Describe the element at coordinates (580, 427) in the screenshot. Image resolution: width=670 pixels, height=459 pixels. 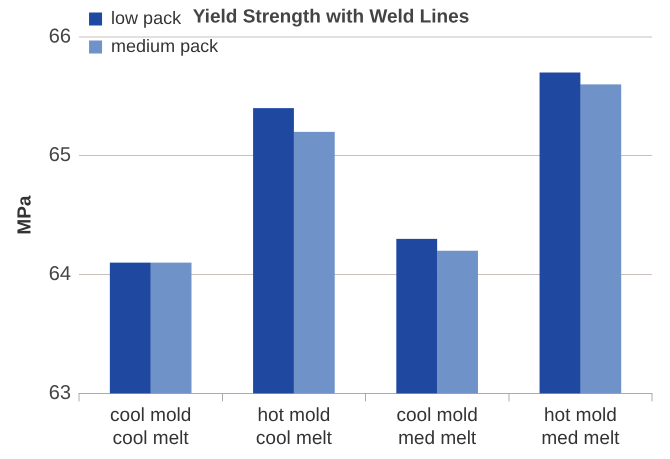
I see `x-tick-label: hot mold med melt` at that location.